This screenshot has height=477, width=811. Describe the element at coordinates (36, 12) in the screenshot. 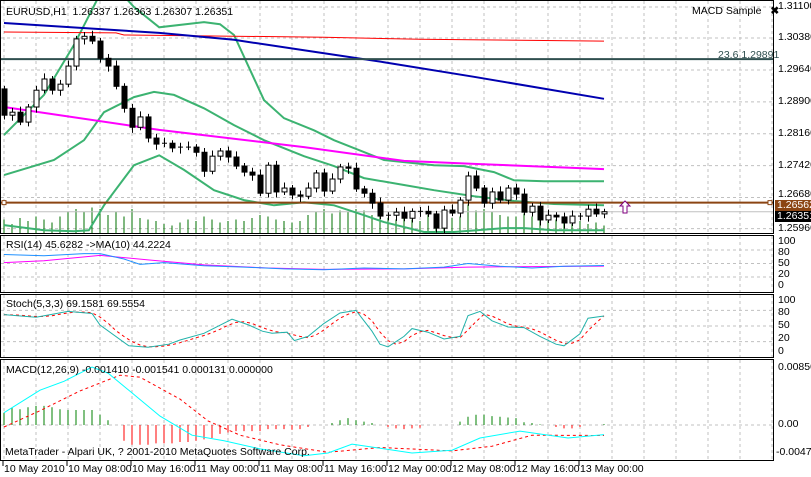

I see `symbol-timeframe: EURUSD,H1` at that location.